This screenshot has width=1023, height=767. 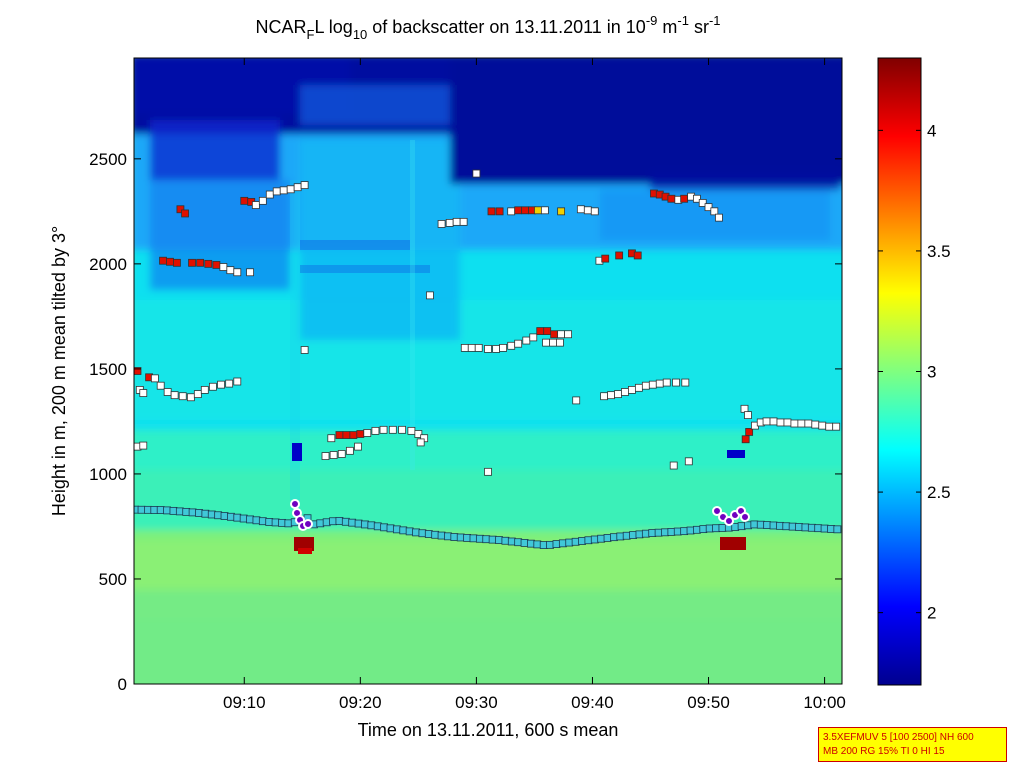 I want to click on colorbar, so click(x=899, y=371).